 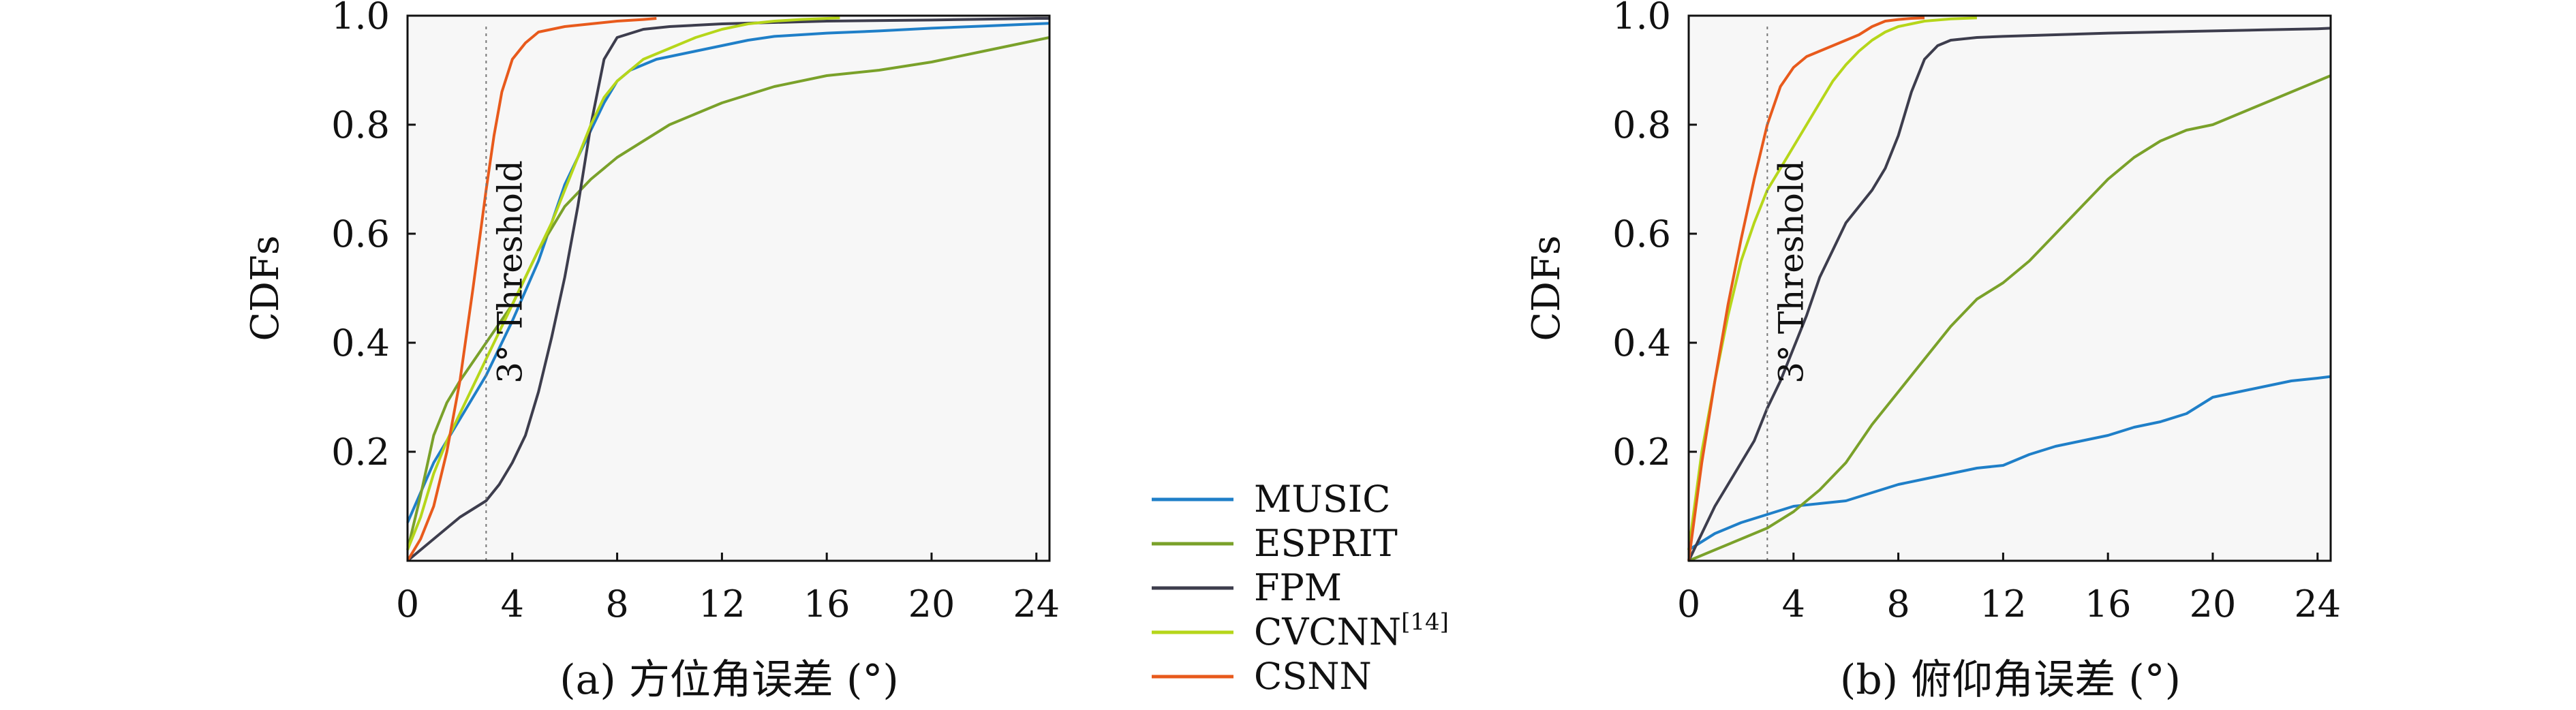 What do you see at coordinates (1322, 500) in the screenshot?
I see `legend-label-music: MUSIC` at bounding box center [1322, 500].